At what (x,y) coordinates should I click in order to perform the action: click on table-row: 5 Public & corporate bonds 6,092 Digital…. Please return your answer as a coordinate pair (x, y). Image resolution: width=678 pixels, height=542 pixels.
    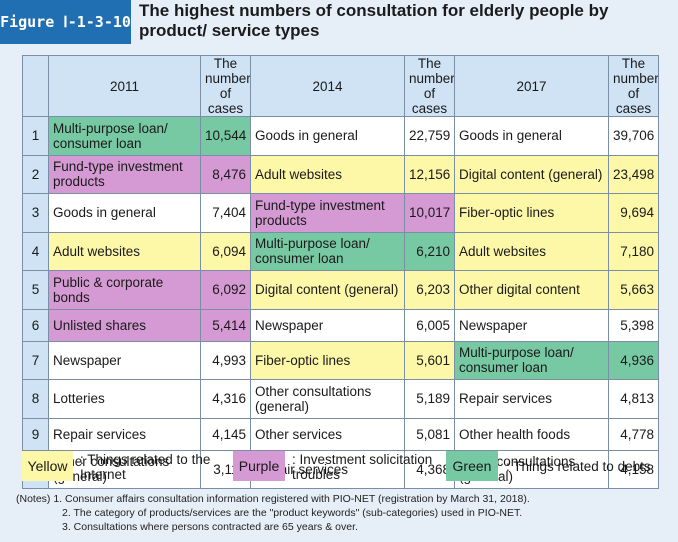
    Looking at the image, I should click on (340, 290).